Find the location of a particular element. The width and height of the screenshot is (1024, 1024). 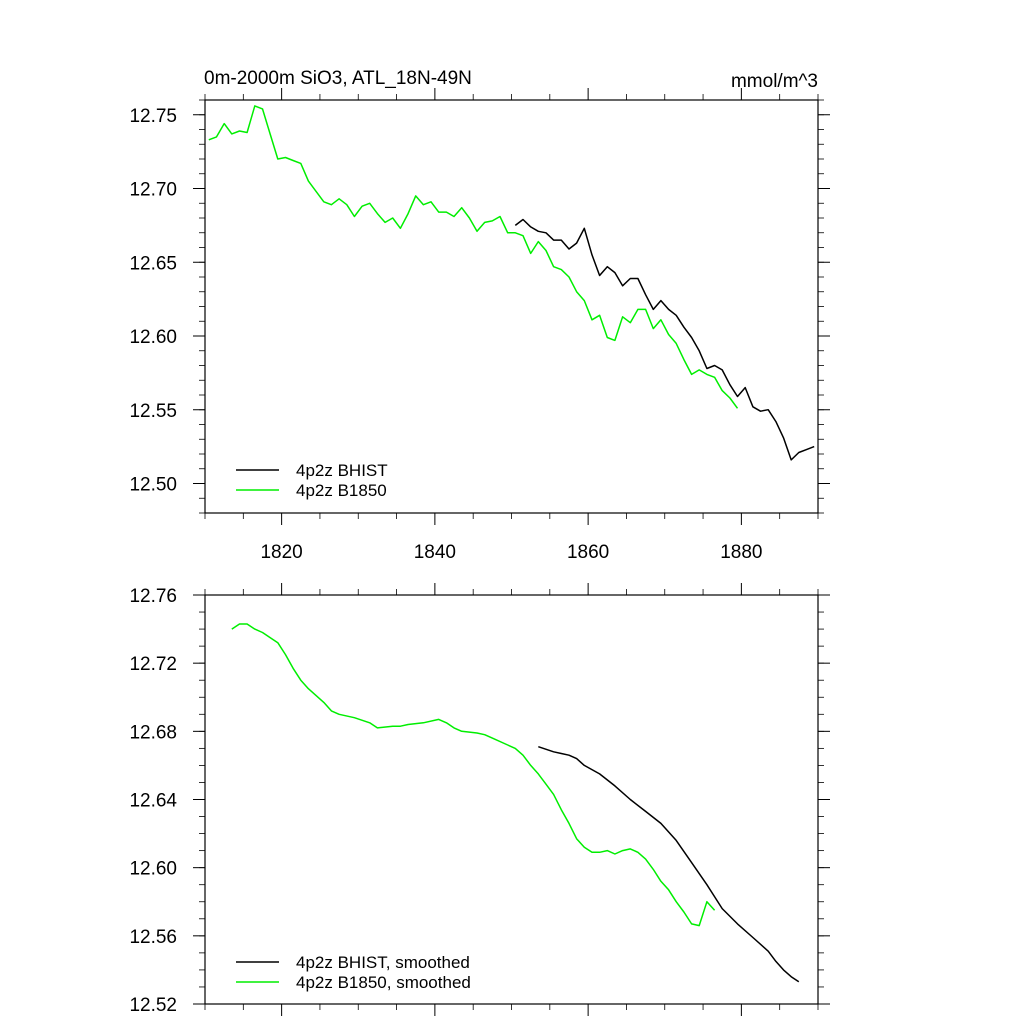

bottom-ytick-label: 12.56 is located at coordinates (153, 937).